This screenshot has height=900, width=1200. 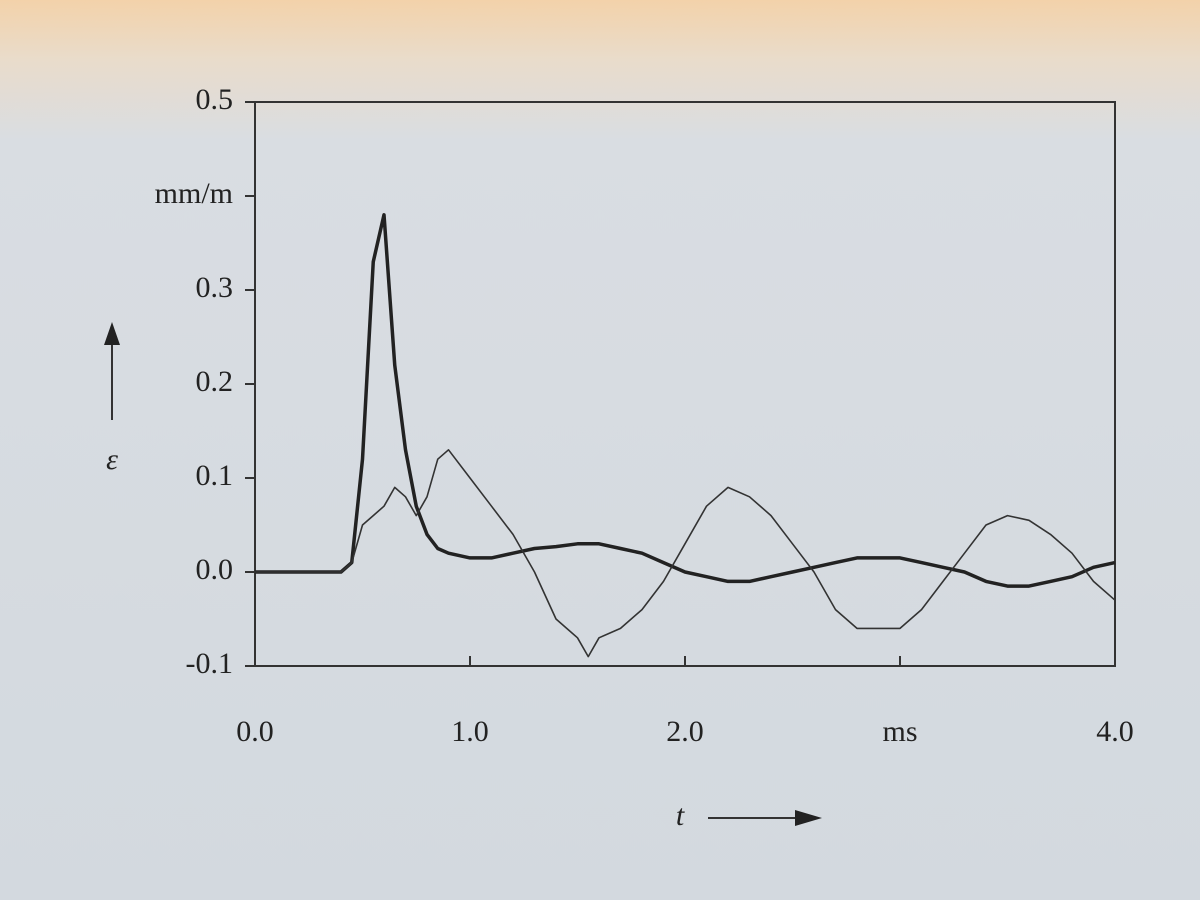 I want to click on y-axis-arrowhead, so click(x=112, y=333).